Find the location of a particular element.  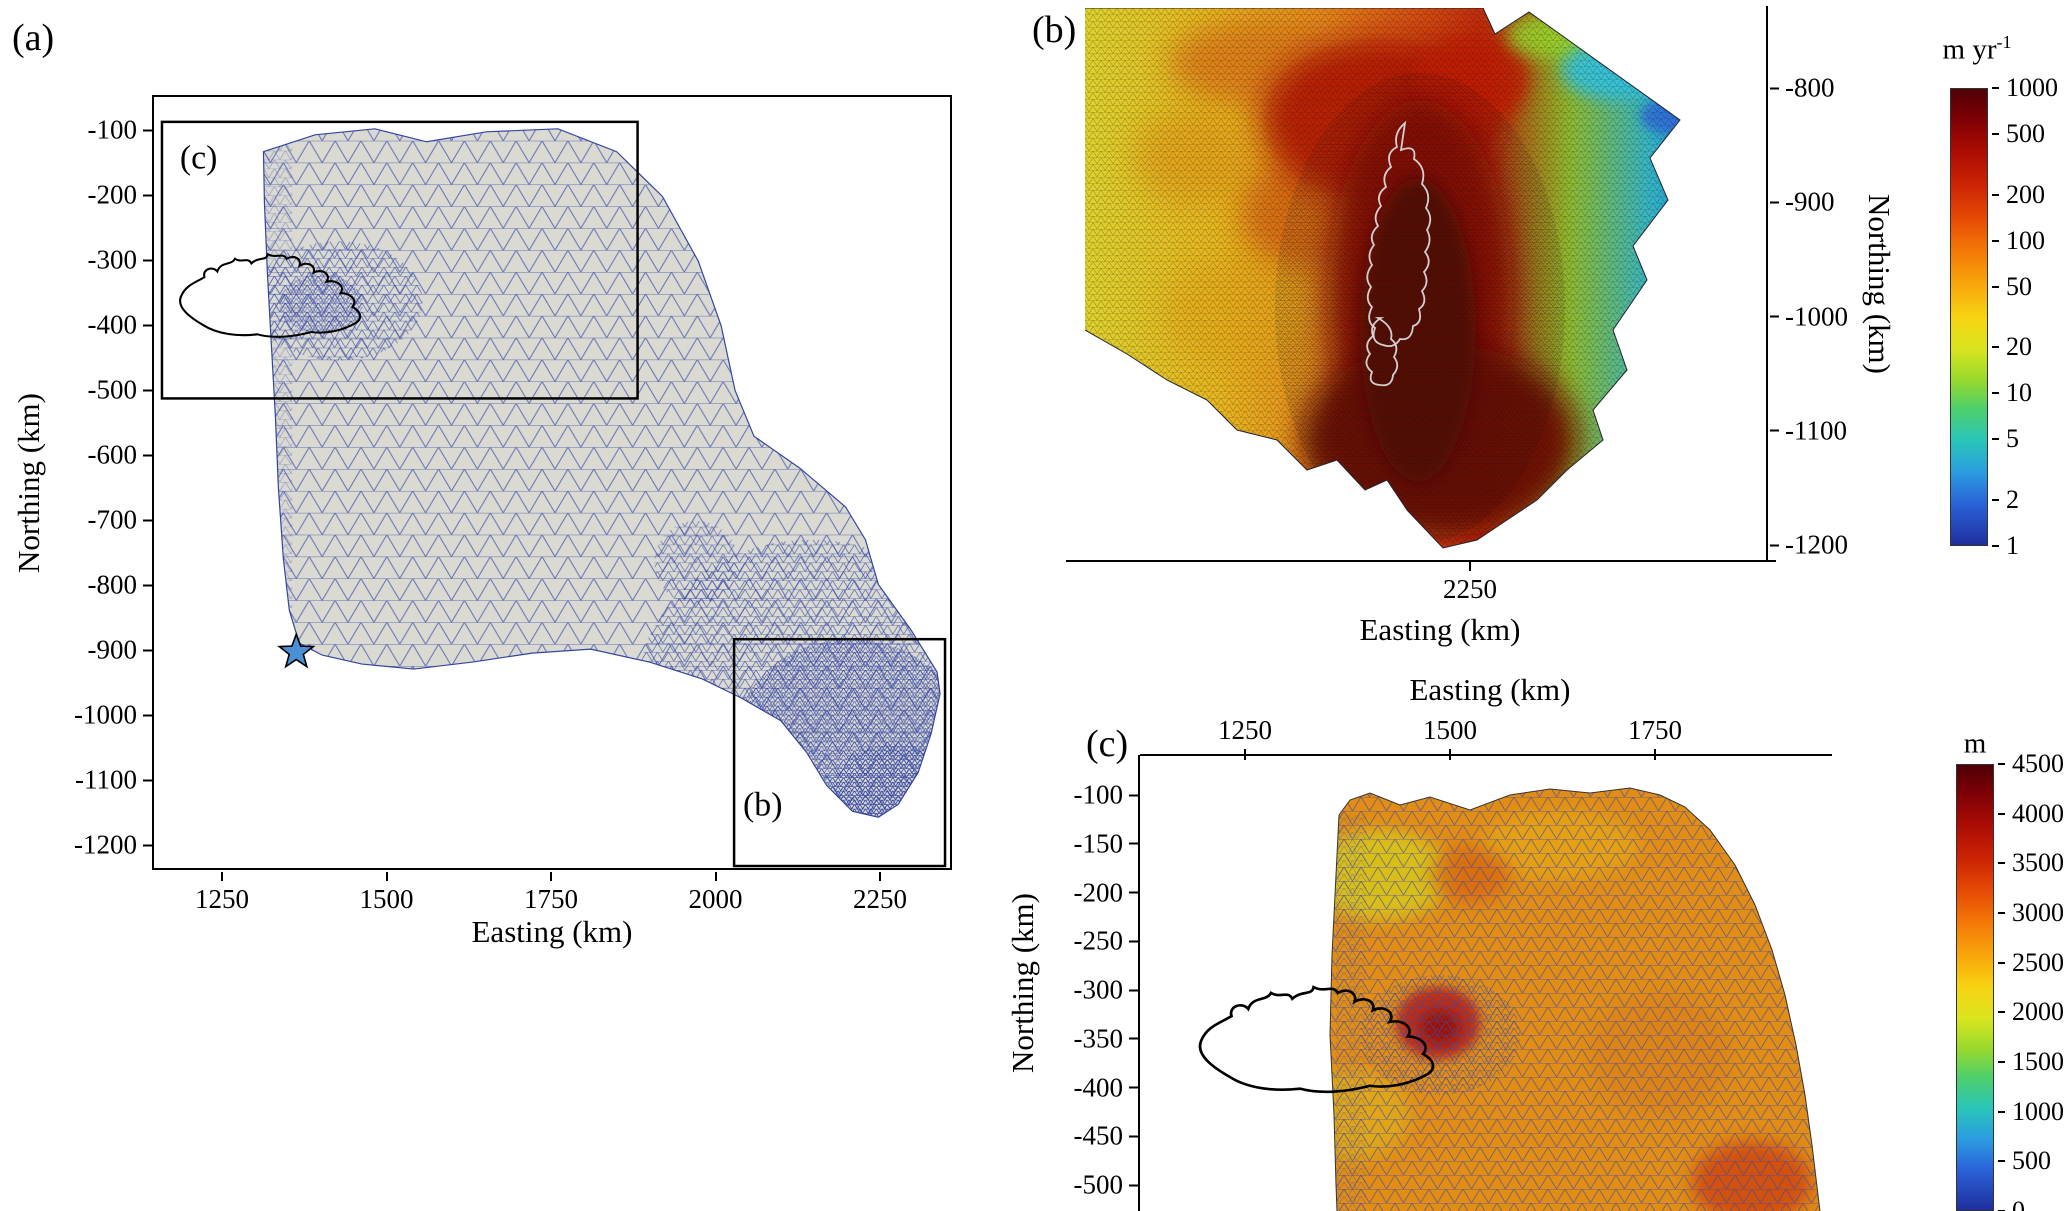

tick--150: -150 is located at coordinates (1106, 843).